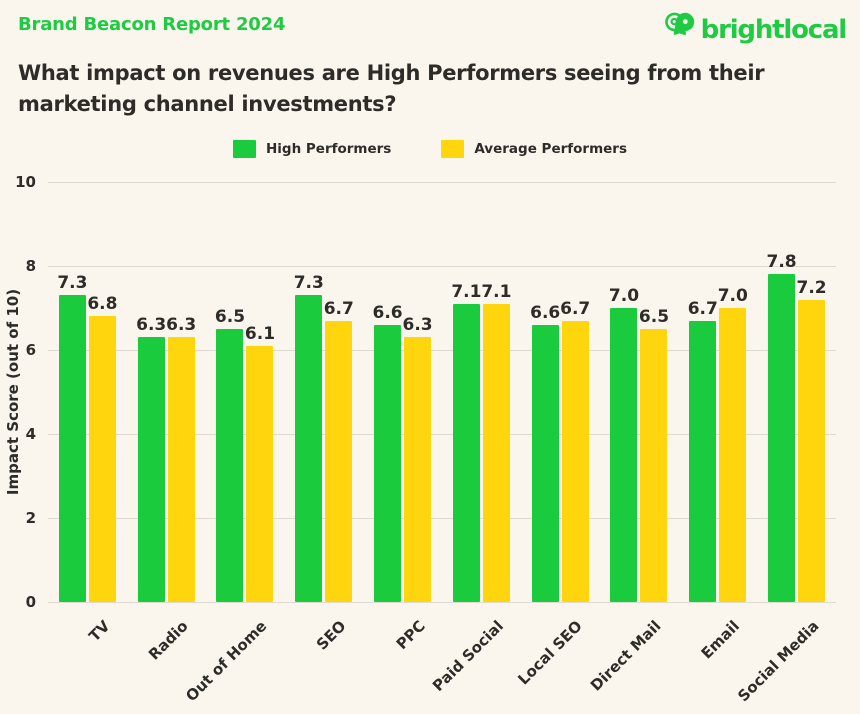 The width and height of the screenshot is (860, 714). I want to click on x-category-label: SEO, so click(331, 635).